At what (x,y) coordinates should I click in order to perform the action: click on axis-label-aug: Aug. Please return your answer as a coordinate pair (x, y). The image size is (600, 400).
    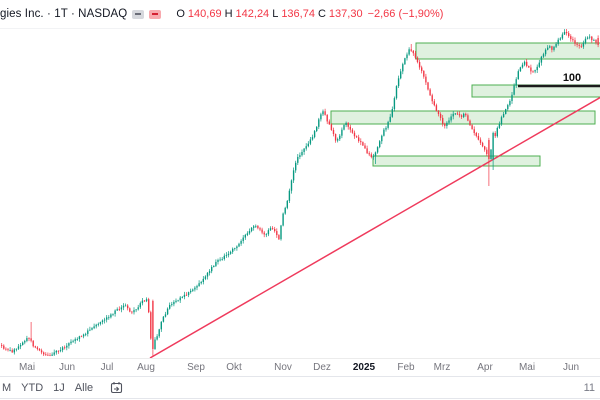
    Looking at the image, I should click on (146, 367).